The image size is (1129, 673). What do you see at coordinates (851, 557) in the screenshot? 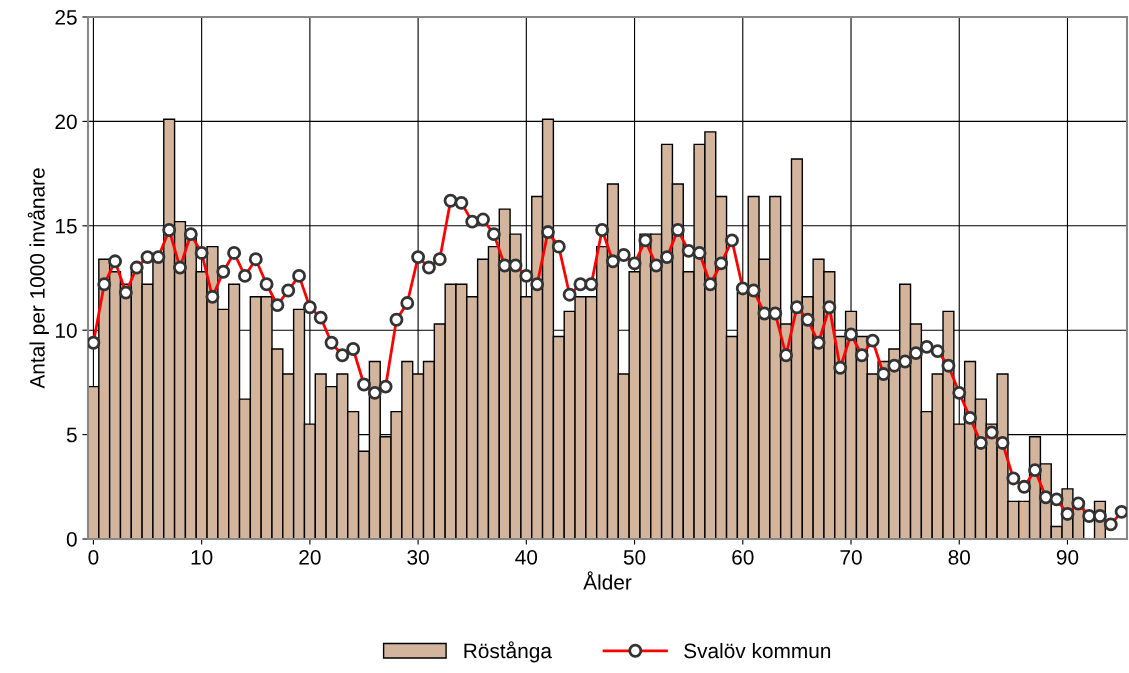
I see `x-tick-label: 70` at bounding box center [851, 557].